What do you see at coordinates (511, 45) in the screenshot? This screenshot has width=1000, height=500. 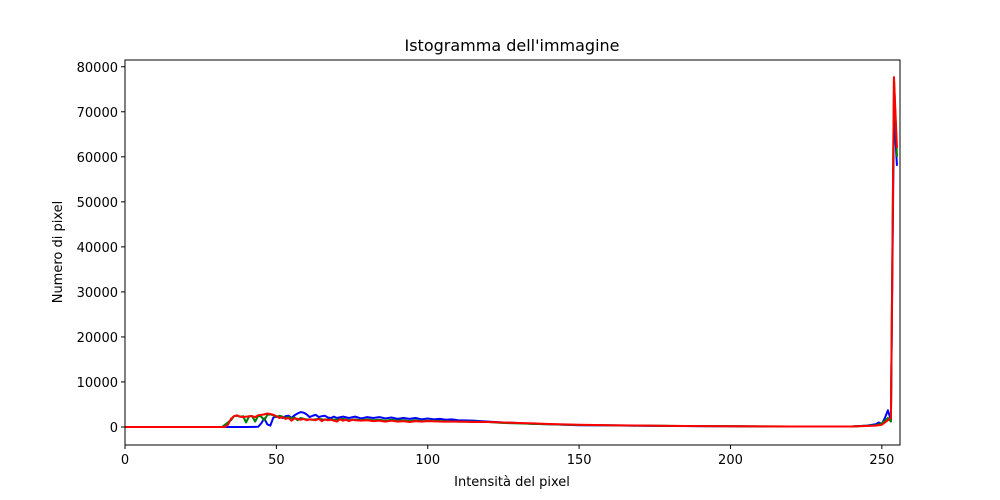 I see `chart-title: Istogramma dell'immagine` at bounding box center [511, 45].